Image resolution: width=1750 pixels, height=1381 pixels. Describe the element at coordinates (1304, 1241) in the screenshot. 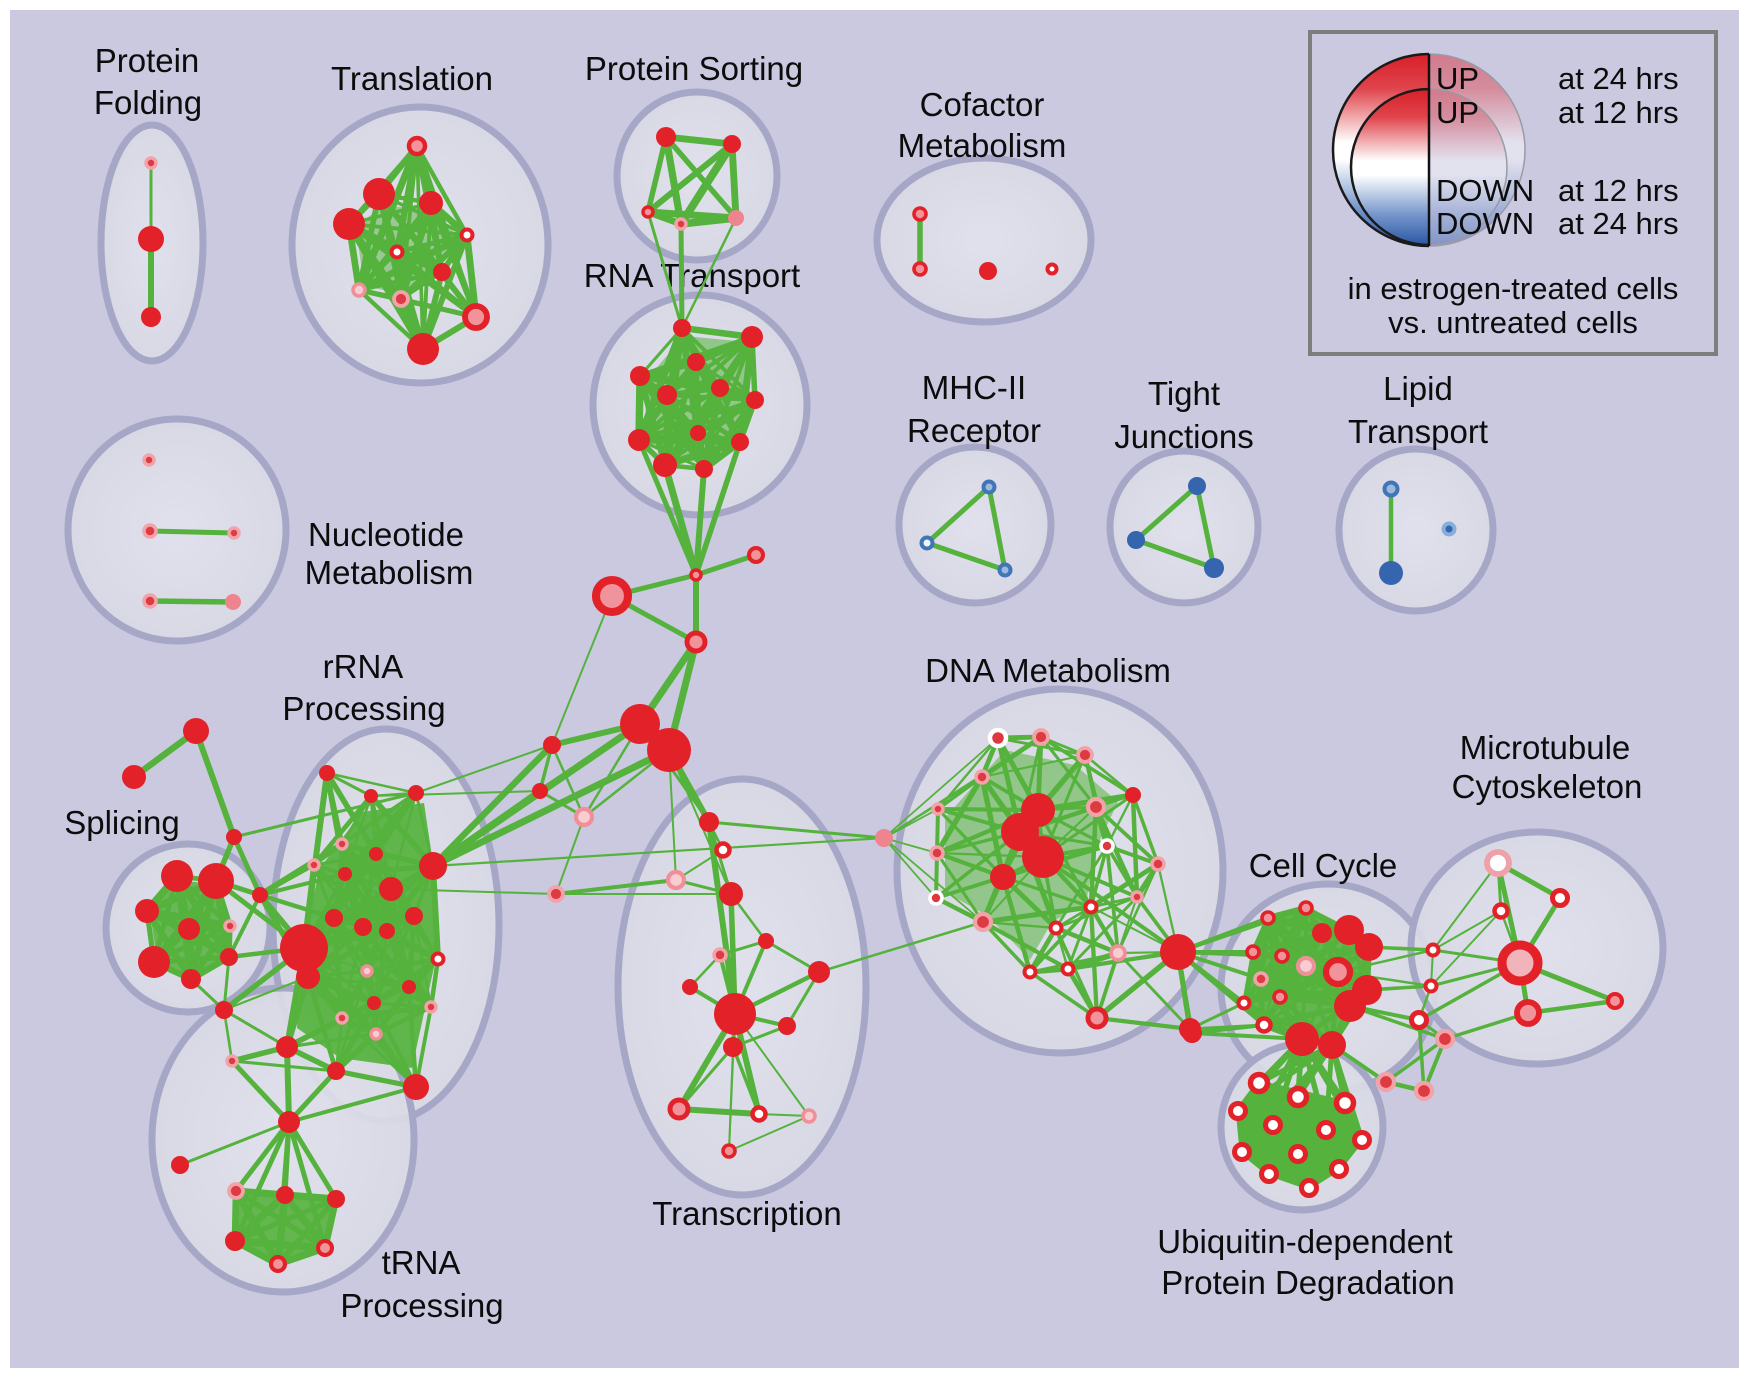

I see `svg-text: Ubiquitin-dependent` at that location.